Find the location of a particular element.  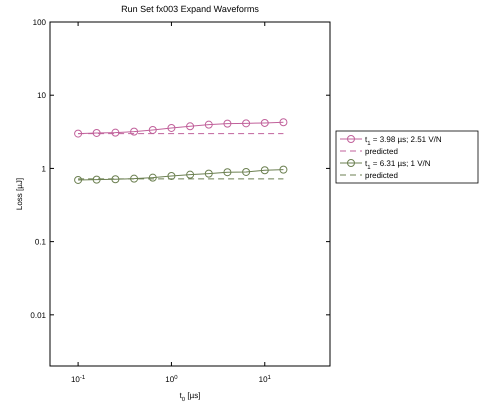

x-tick-label: 10$^{0}$ is located at coordinates (171, 379).